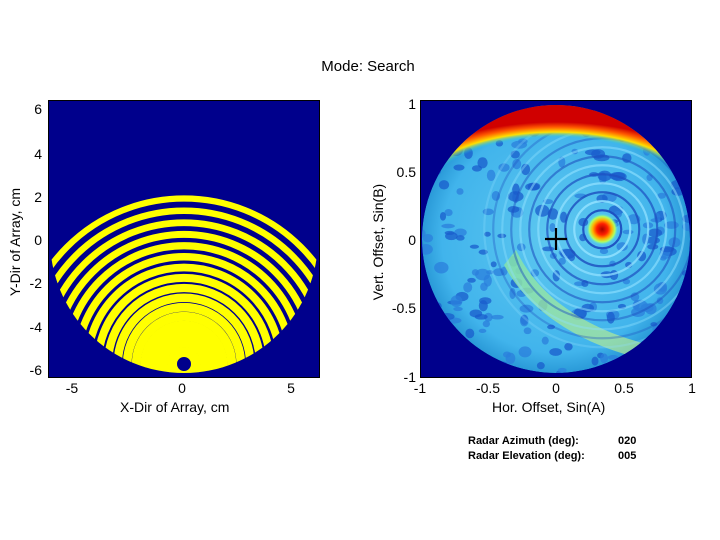 The height and width of the screenshot is (540, 720). What do you see at coordinates (38, 109) in the screenshot?
I see `y-tick: 6` at bounding box center [38, 109].